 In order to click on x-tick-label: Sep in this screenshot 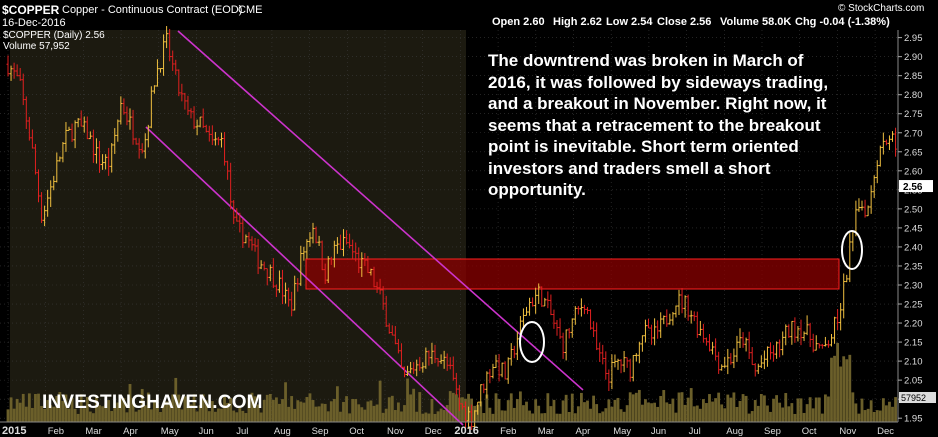, I will do `click(320, 431)`.